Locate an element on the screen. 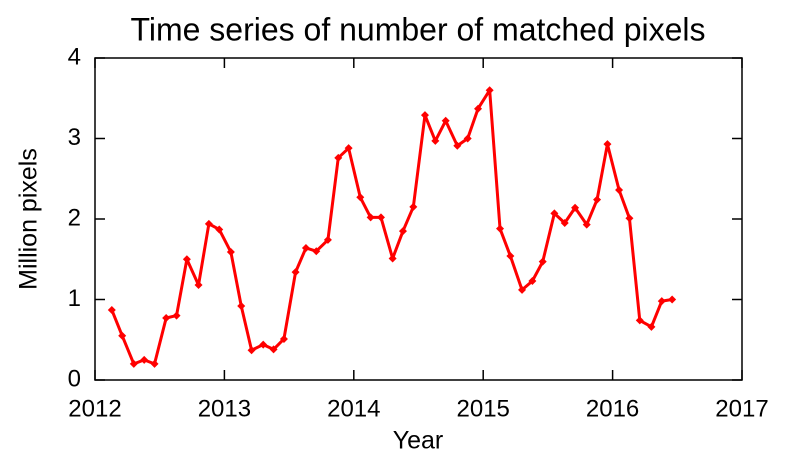 This screenshot has width=791, height=466. x-tick-label: 2014 is located at coordinates (353, 408).